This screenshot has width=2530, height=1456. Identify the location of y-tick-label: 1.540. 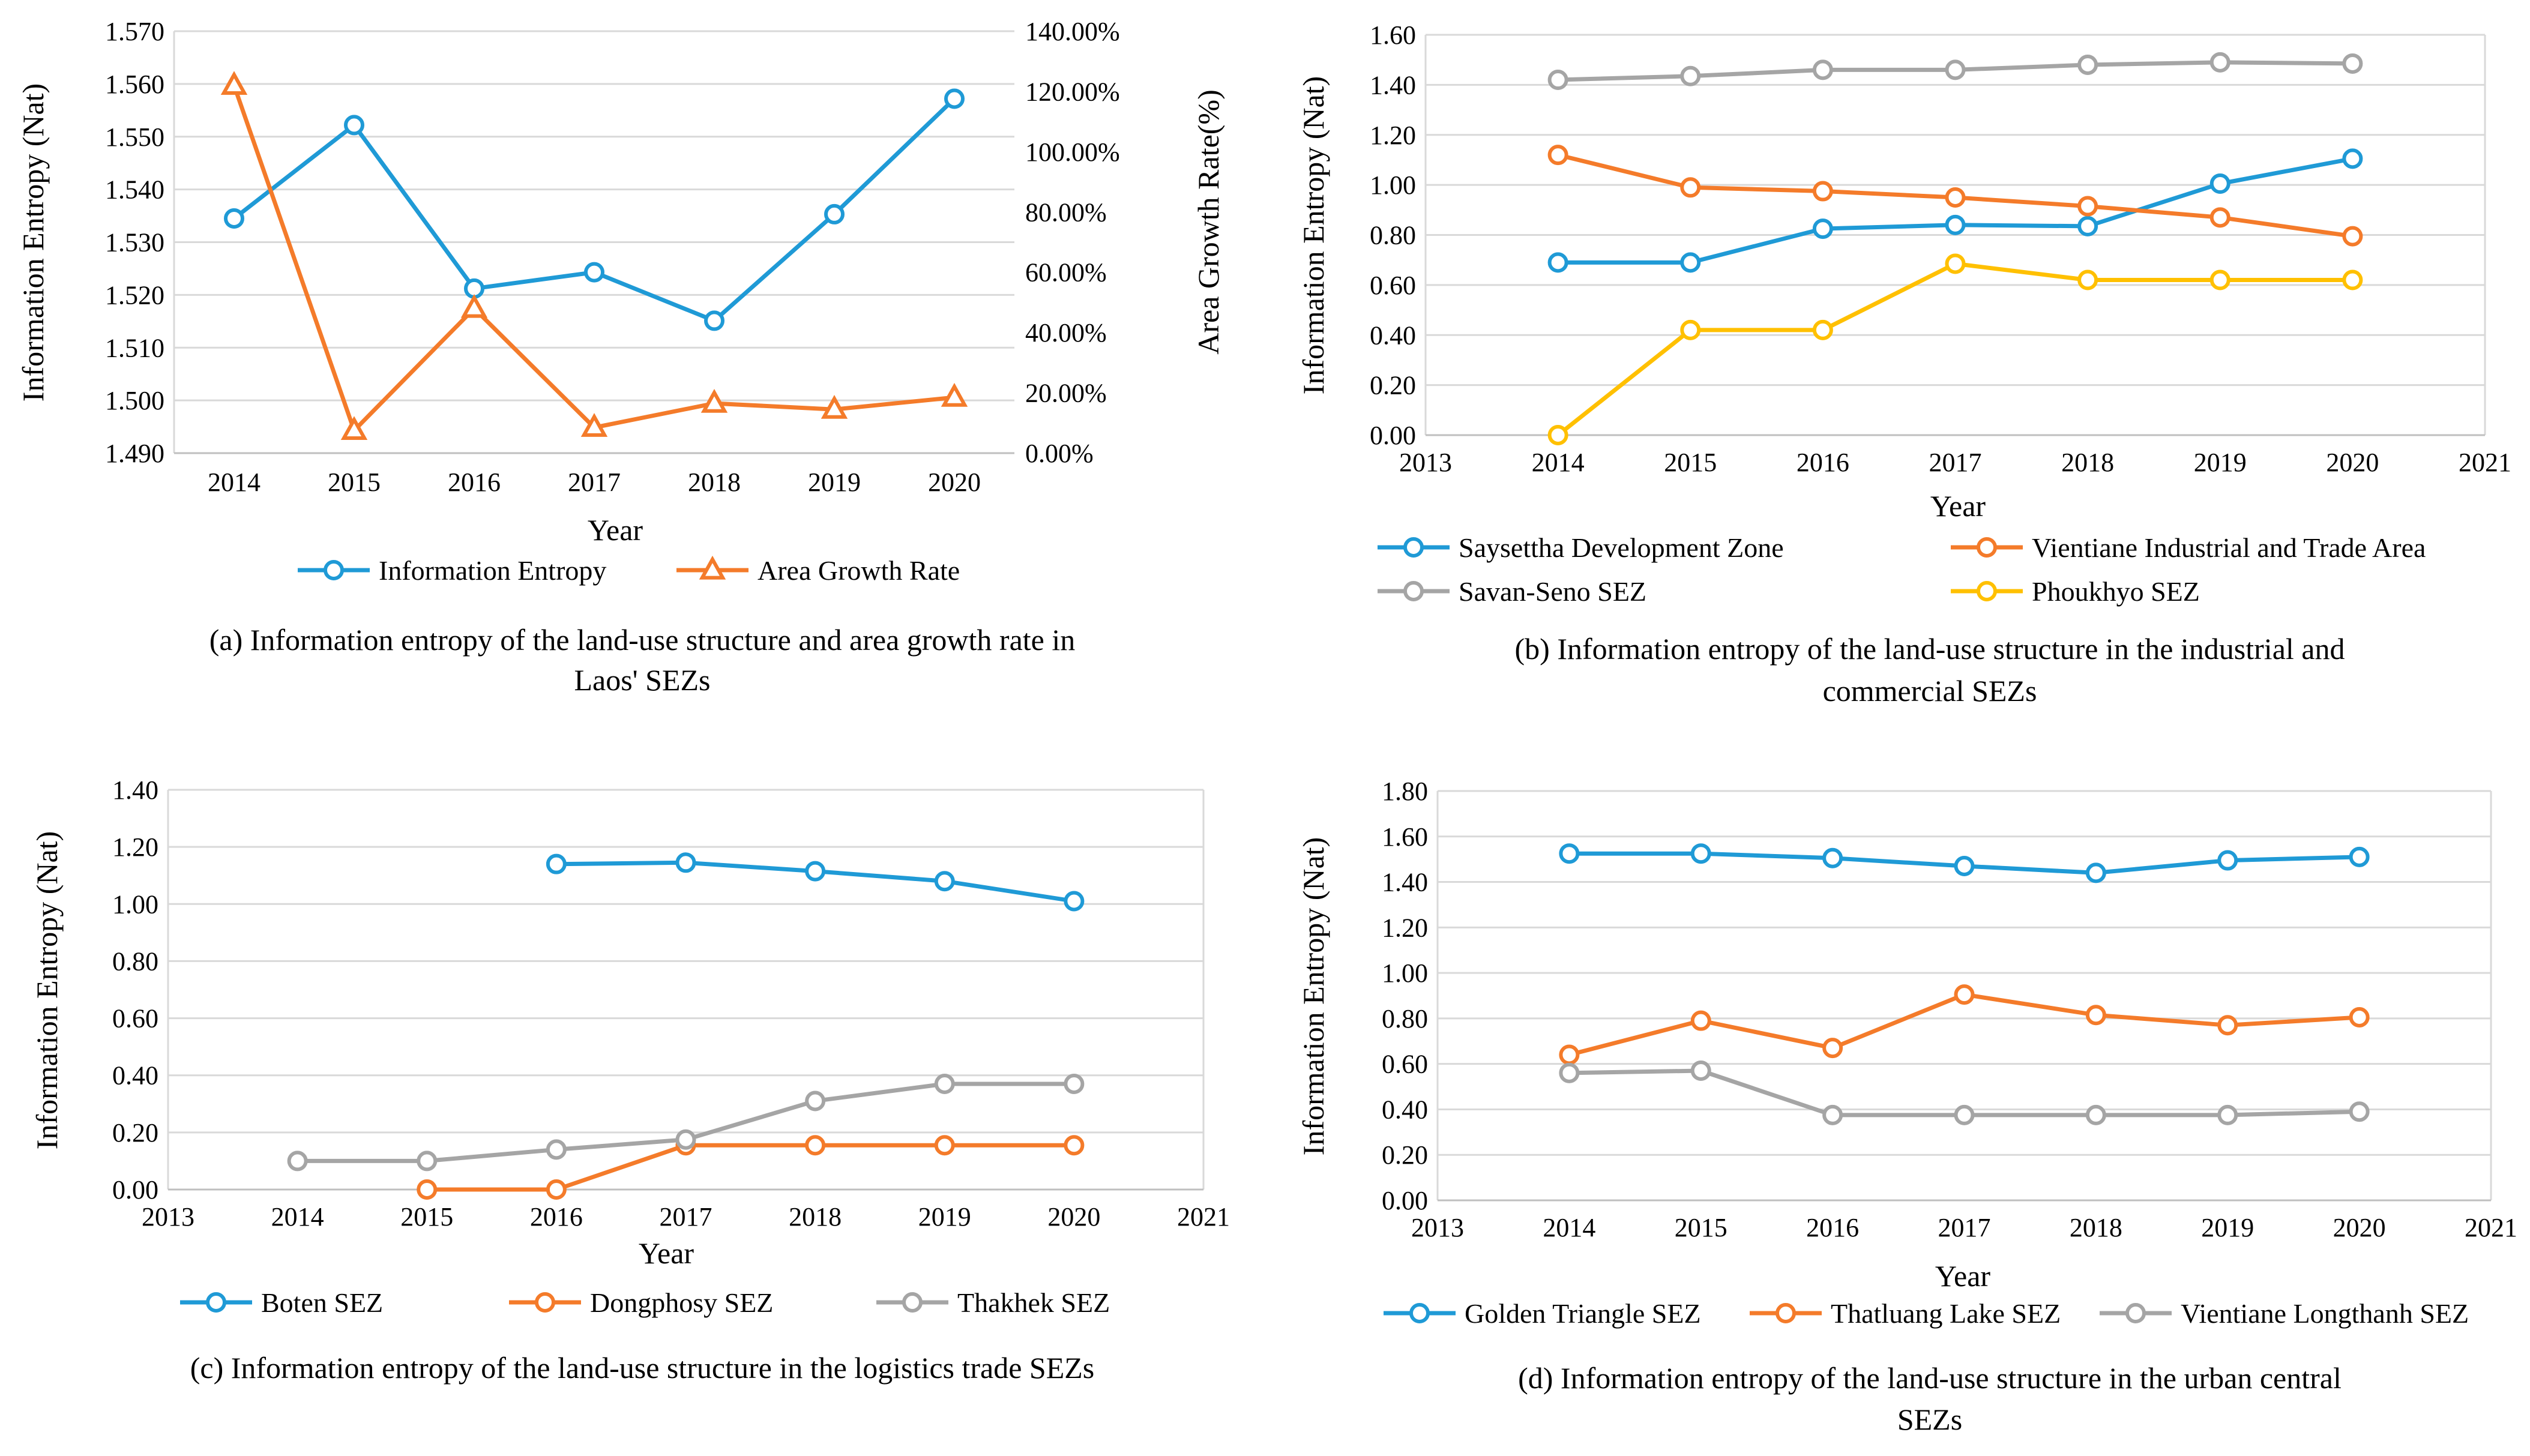
(134, 190).